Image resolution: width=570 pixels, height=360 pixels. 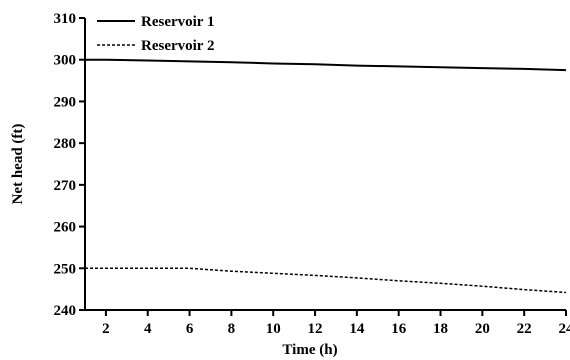 I want to click on x-tick-label: 12, so click(x=315, y=329).